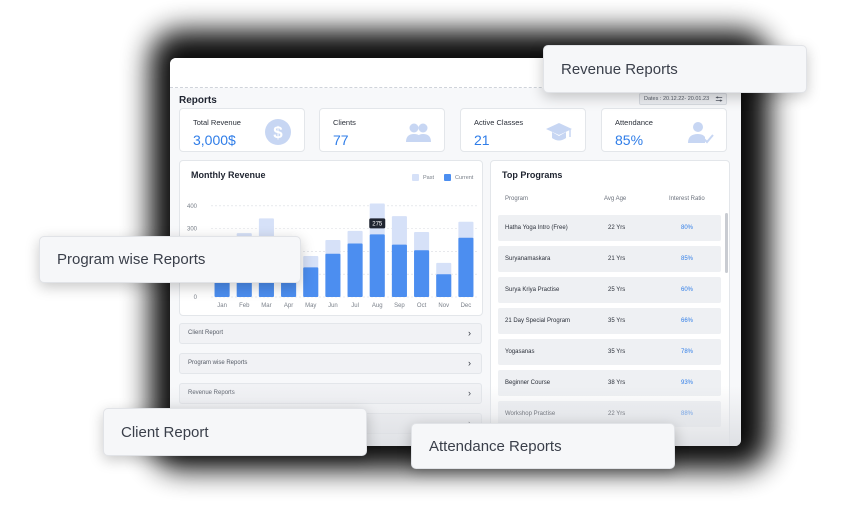 Image resolution: width=846 pixels, height=509 pixels. I want to click on tooltip-box, so click(377, 223).